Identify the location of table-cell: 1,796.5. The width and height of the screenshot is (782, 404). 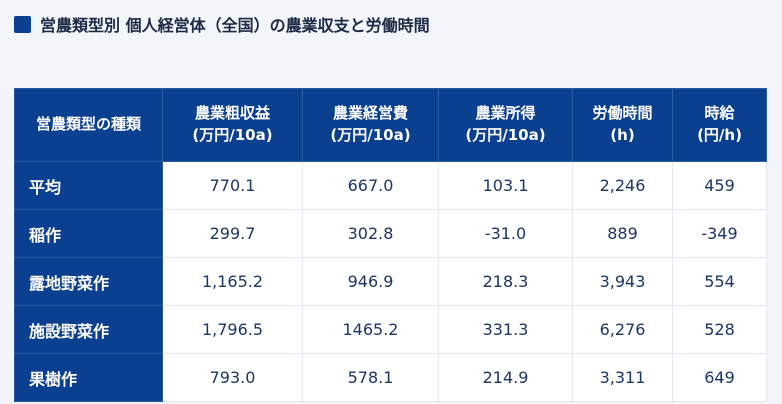
(232, 329).